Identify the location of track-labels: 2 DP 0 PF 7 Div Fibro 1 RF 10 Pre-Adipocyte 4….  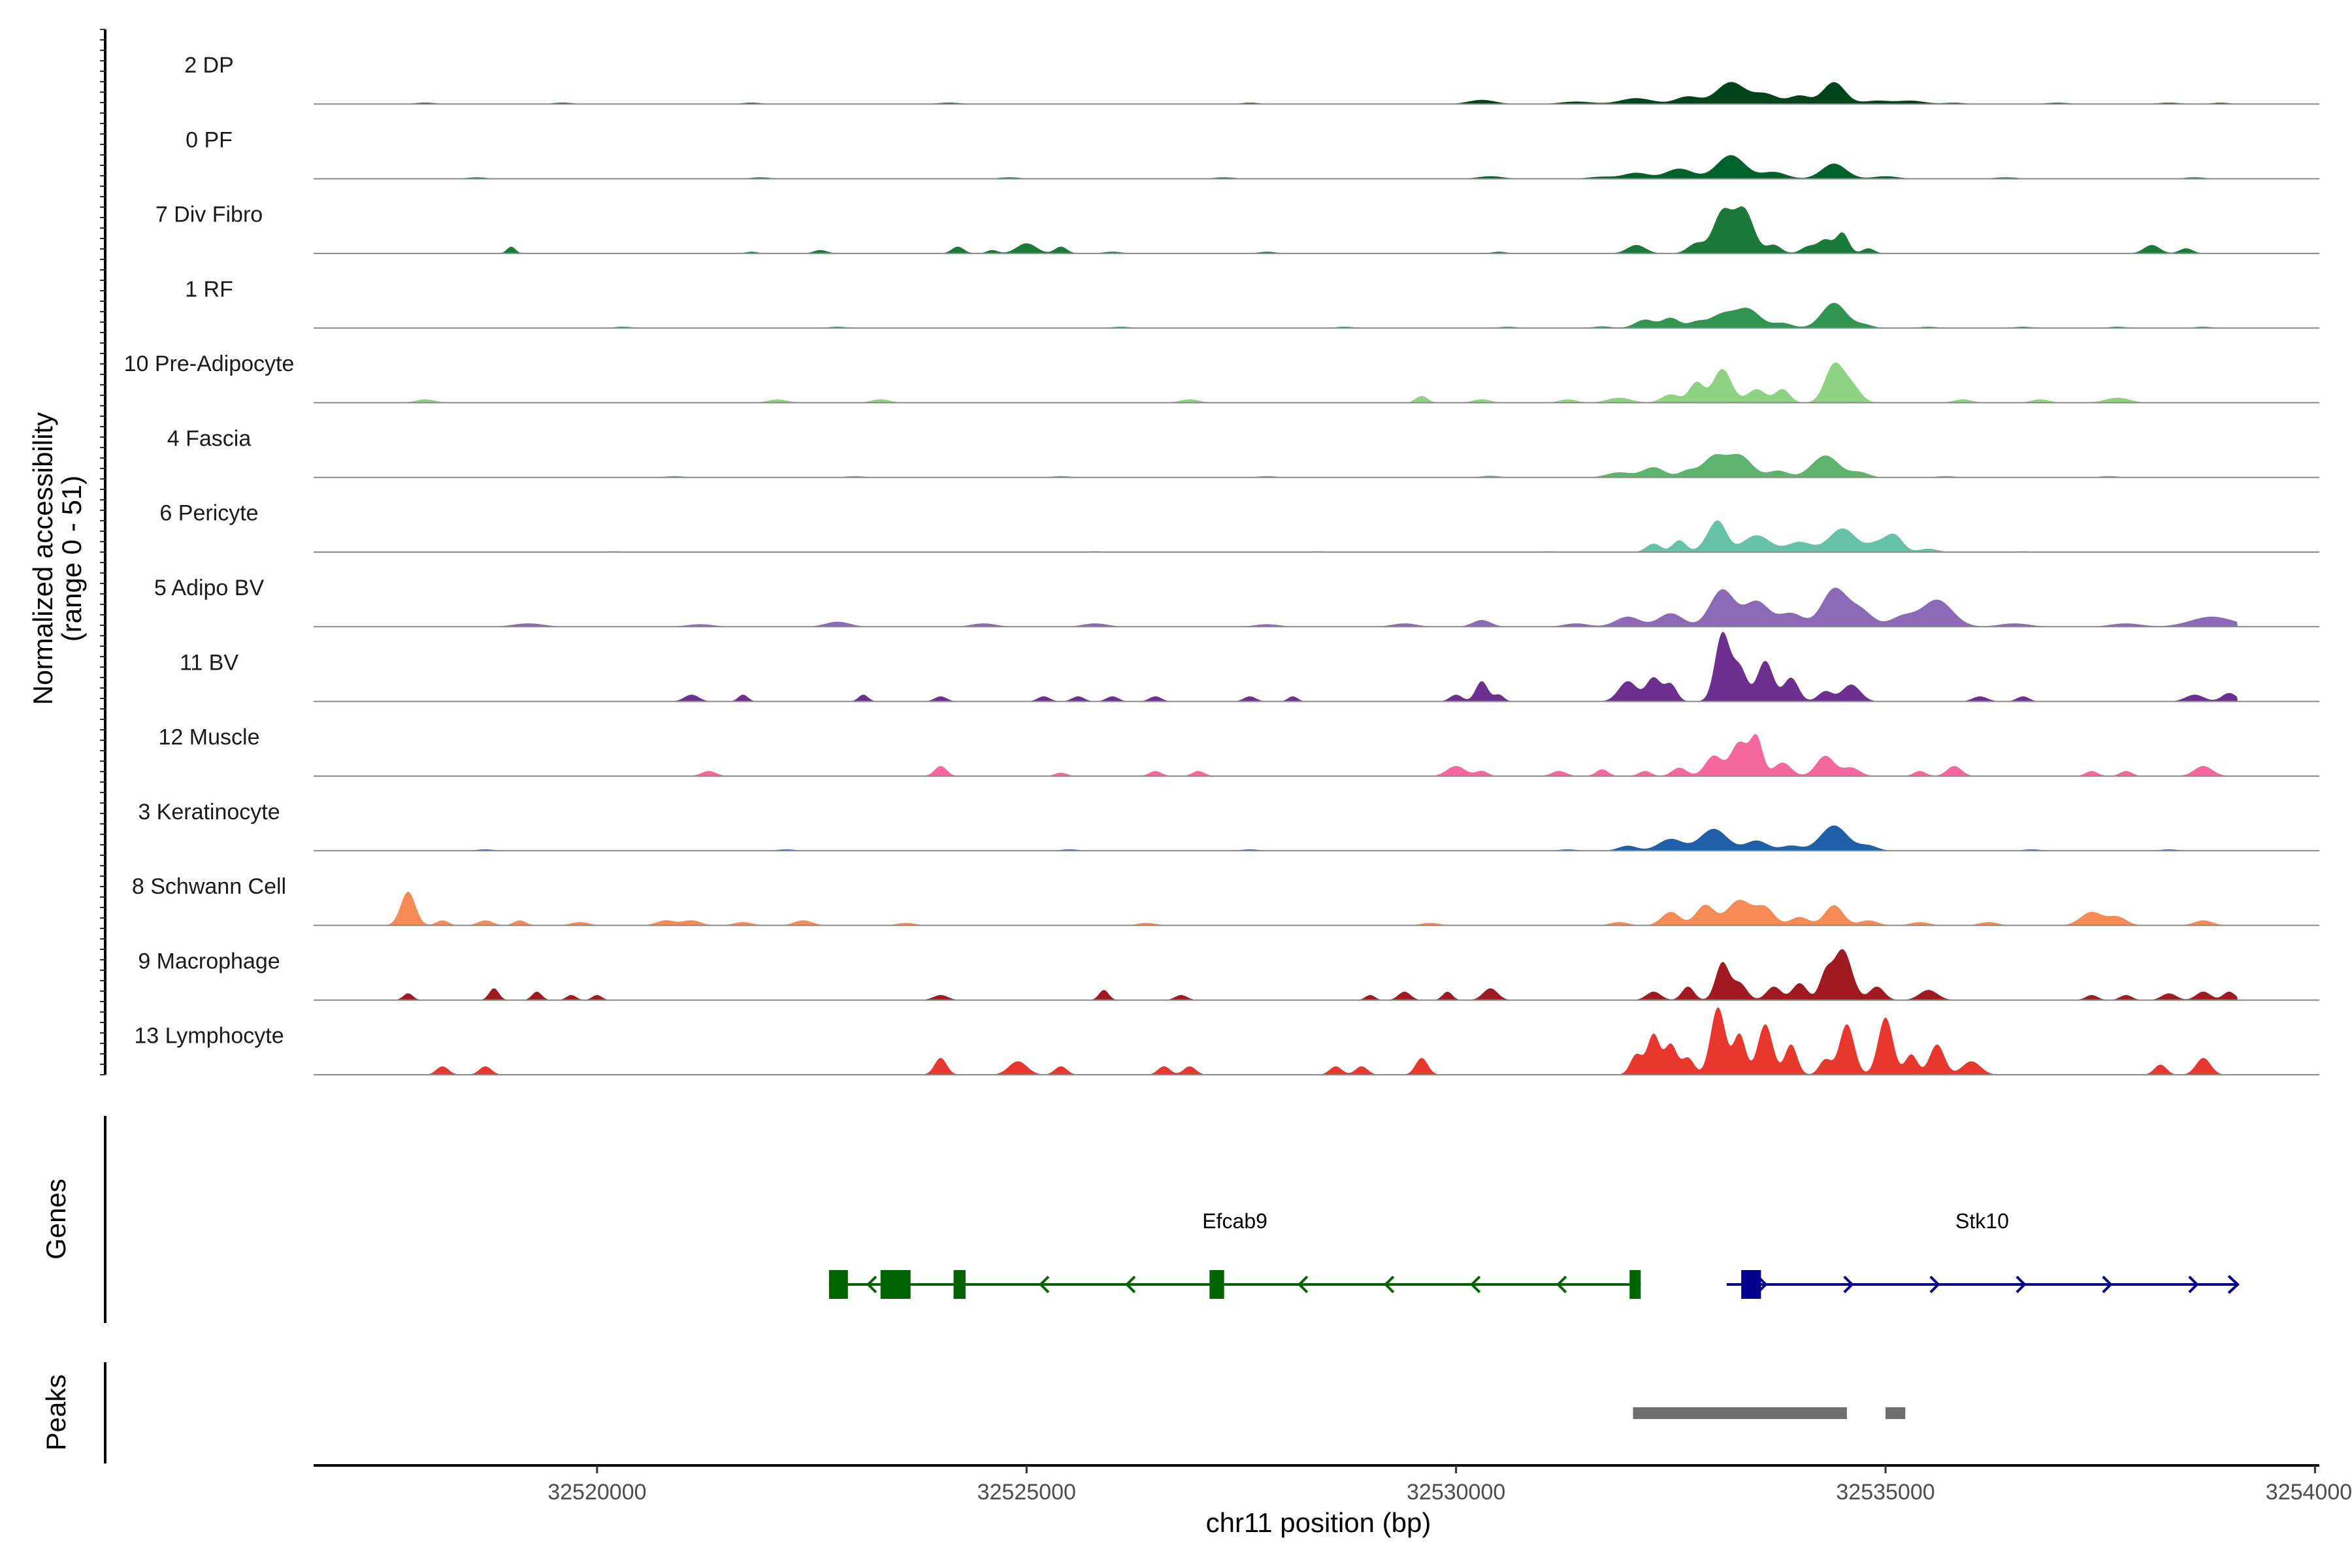
(209, 551).